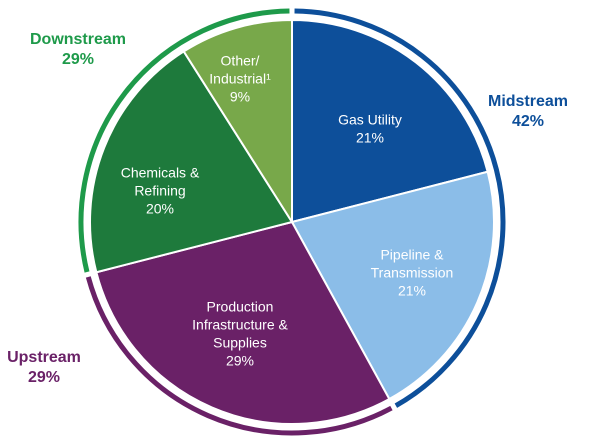  Describe the element at coordinates (240, 325) in the screenshot. I see `slice-label: Infrastructure &` at that location.